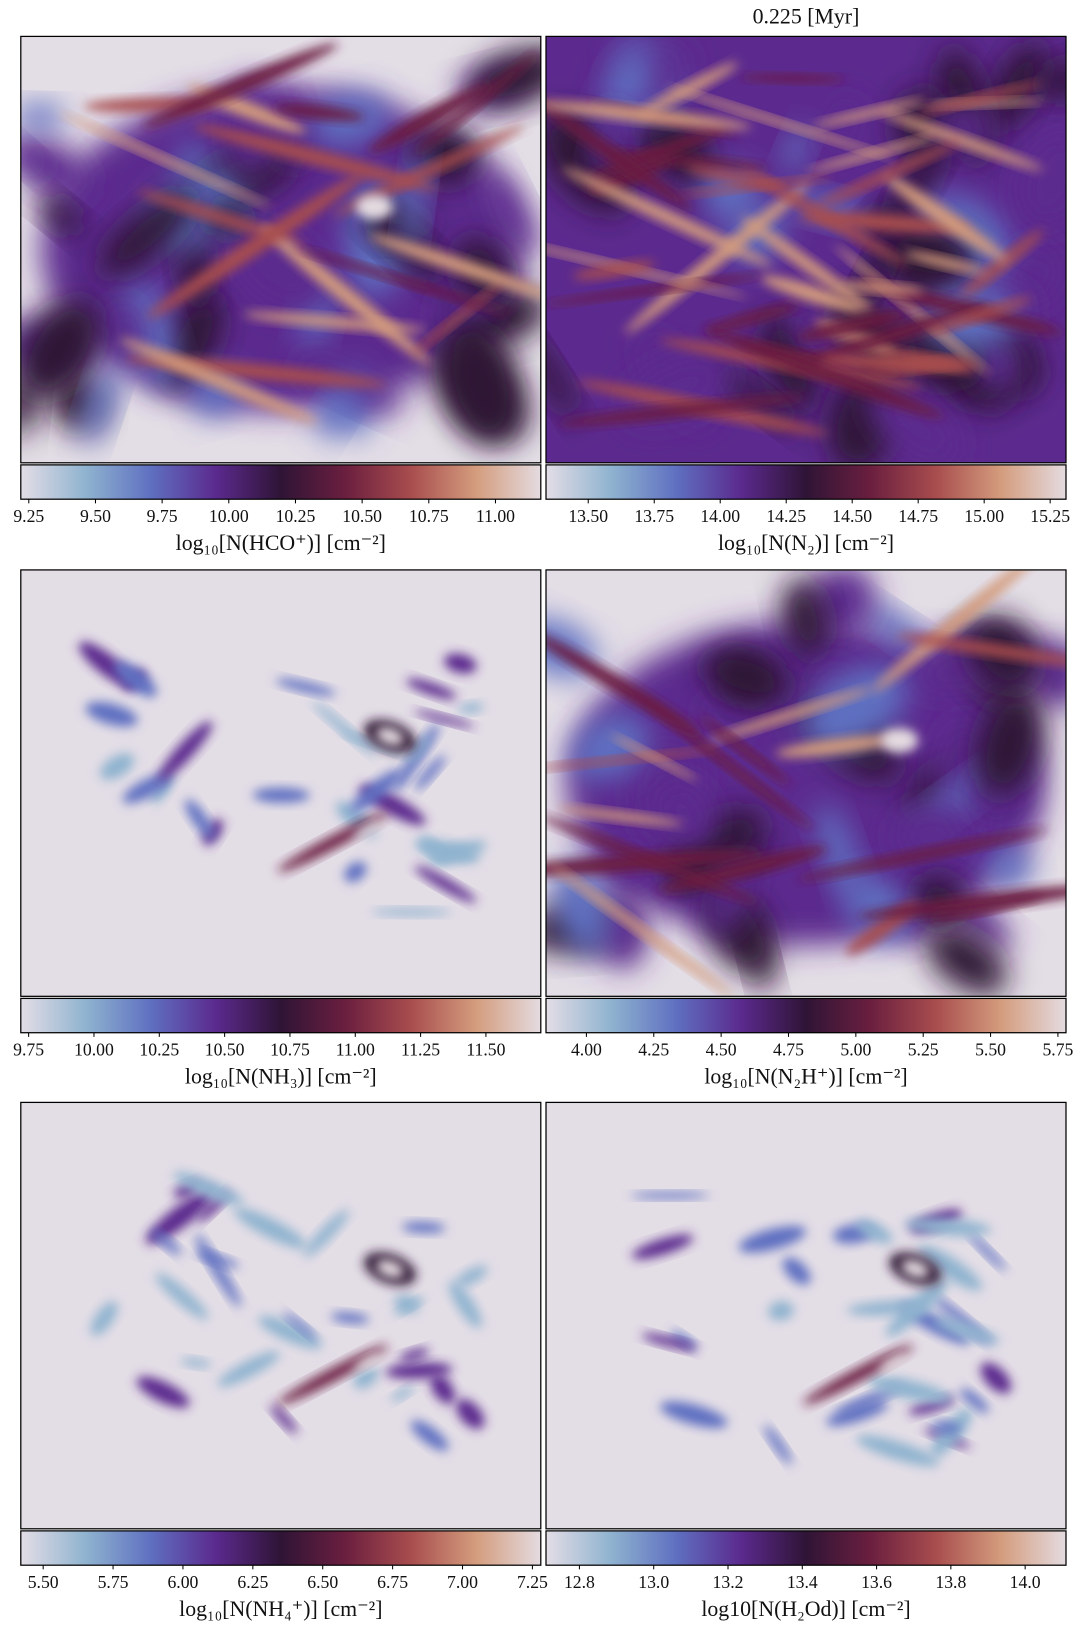  I want to click on colorbar-tick-label: 14.0, so click(1025, 1582).